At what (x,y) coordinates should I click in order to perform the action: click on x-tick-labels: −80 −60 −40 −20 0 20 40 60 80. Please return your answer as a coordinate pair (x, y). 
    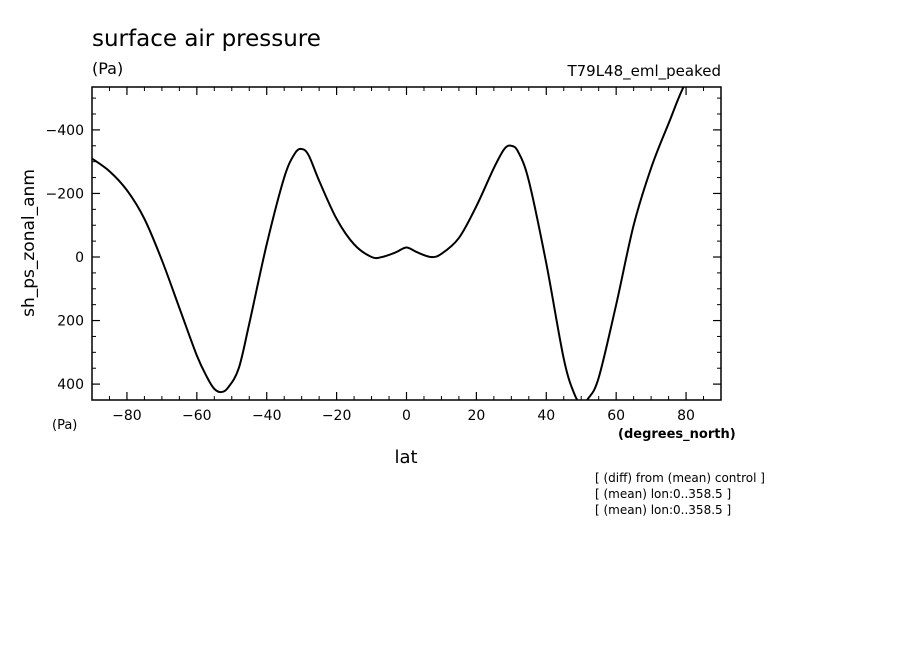
    Looking at the image, I should click on (403, 416).